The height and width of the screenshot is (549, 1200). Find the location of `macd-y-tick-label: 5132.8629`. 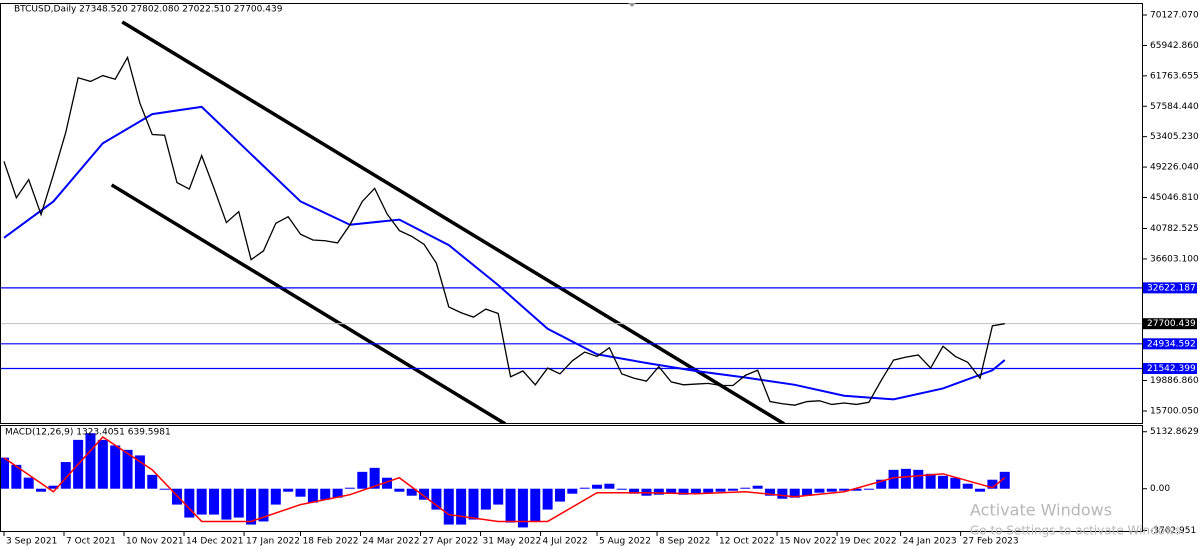

macd-y-tick-label: 5132.8629 is located at coordinates (1174, 432).